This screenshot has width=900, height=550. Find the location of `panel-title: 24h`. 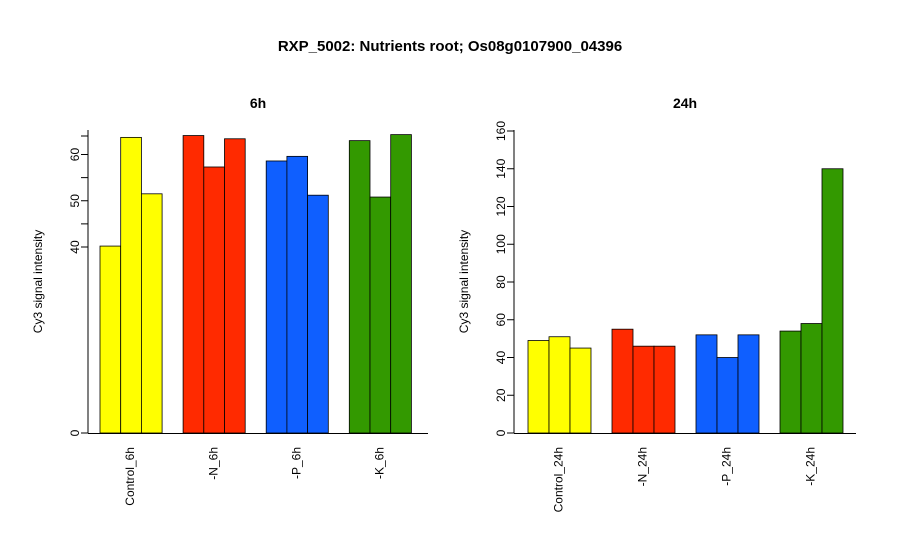

panel-title: 24h is located at coordinates (685, 103).